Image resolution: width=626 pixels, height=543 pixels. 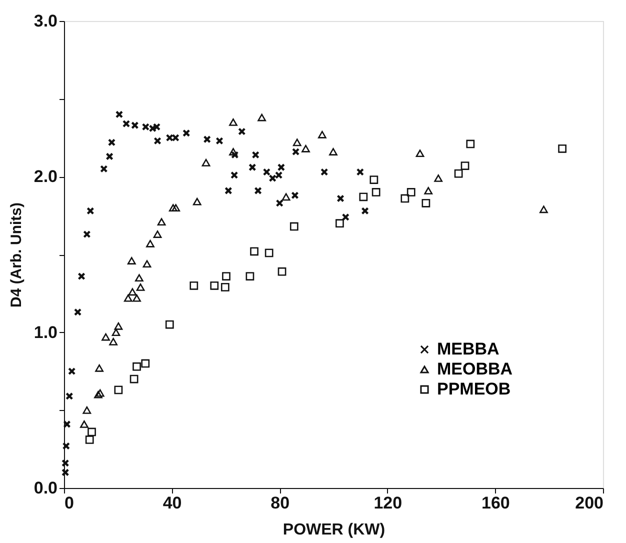 I want to click on x-tick-label: 200, so click(x=589, y=503).